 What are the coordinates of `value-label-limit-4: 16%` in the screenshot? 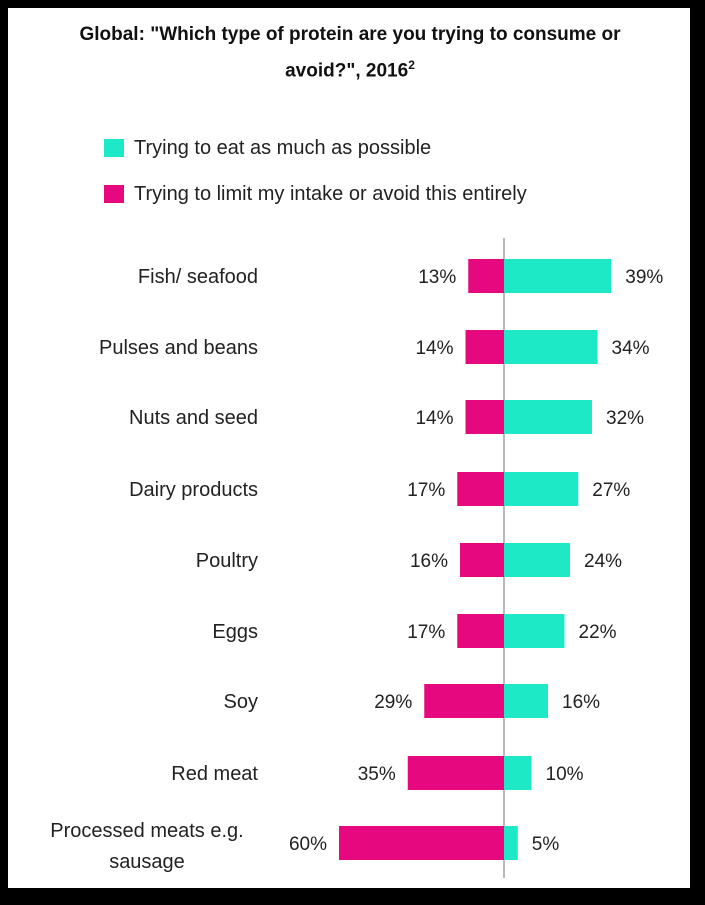 It's located at (429, 561).